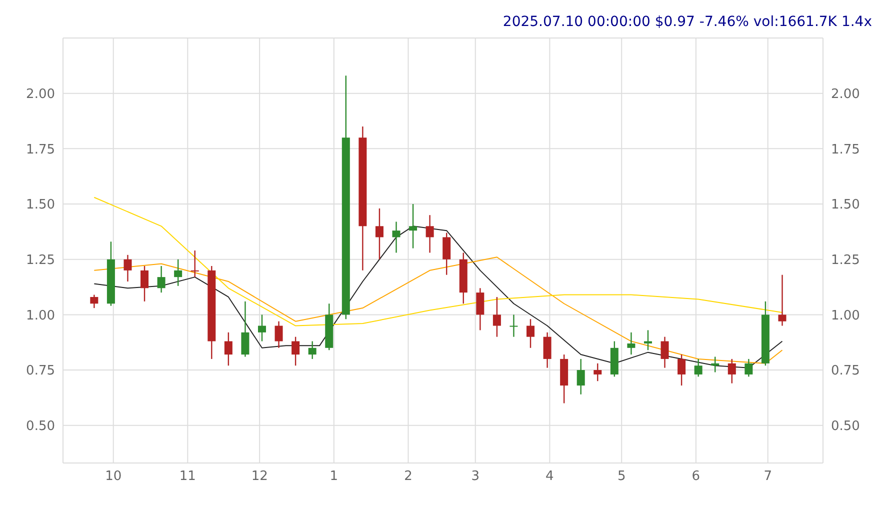  What do you see at coordinates (845, 426) in the screenshot?
I see `y2-tick-label: 0.50` at bounding box center [845, 426].